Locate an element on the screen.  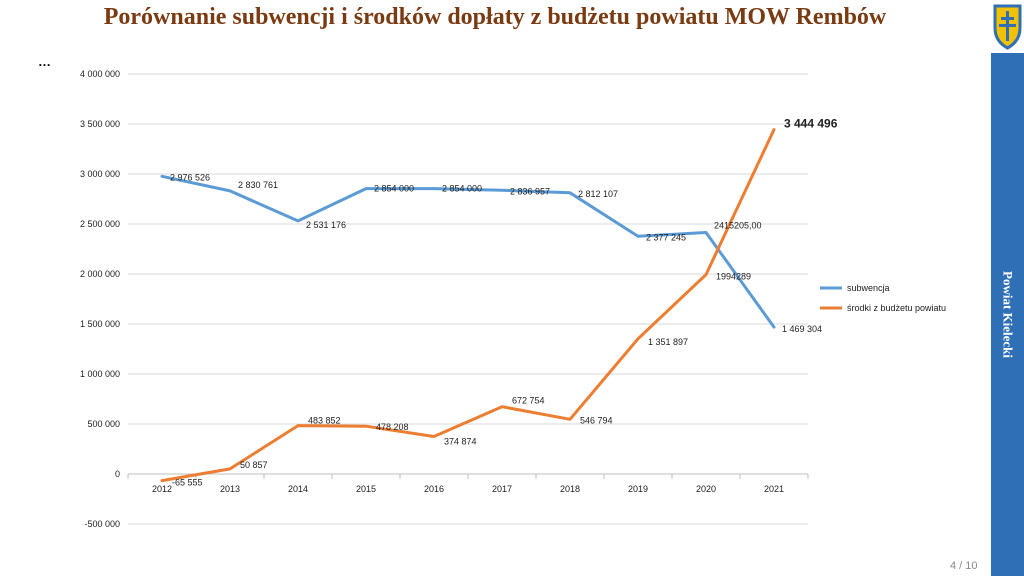
data-label: 2 377 245 is located at coordinates (666, 237).